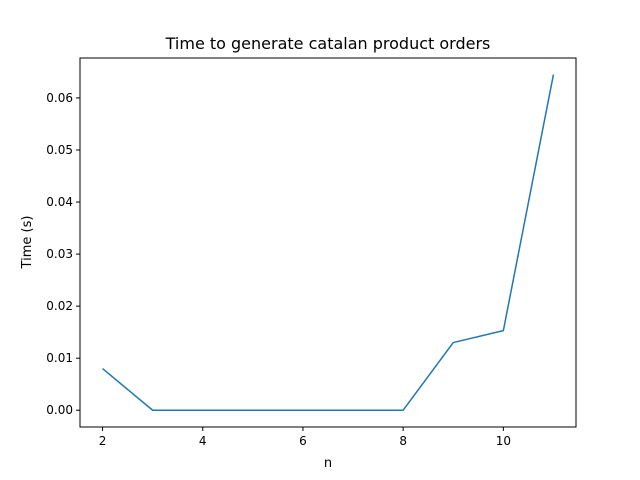 The width and height of the screenshot is (640, 480). What do you see at coordinates (59, 306) in the screenshot?
I see `y-tick-label: 0.02` at bounding box center [59, 306].